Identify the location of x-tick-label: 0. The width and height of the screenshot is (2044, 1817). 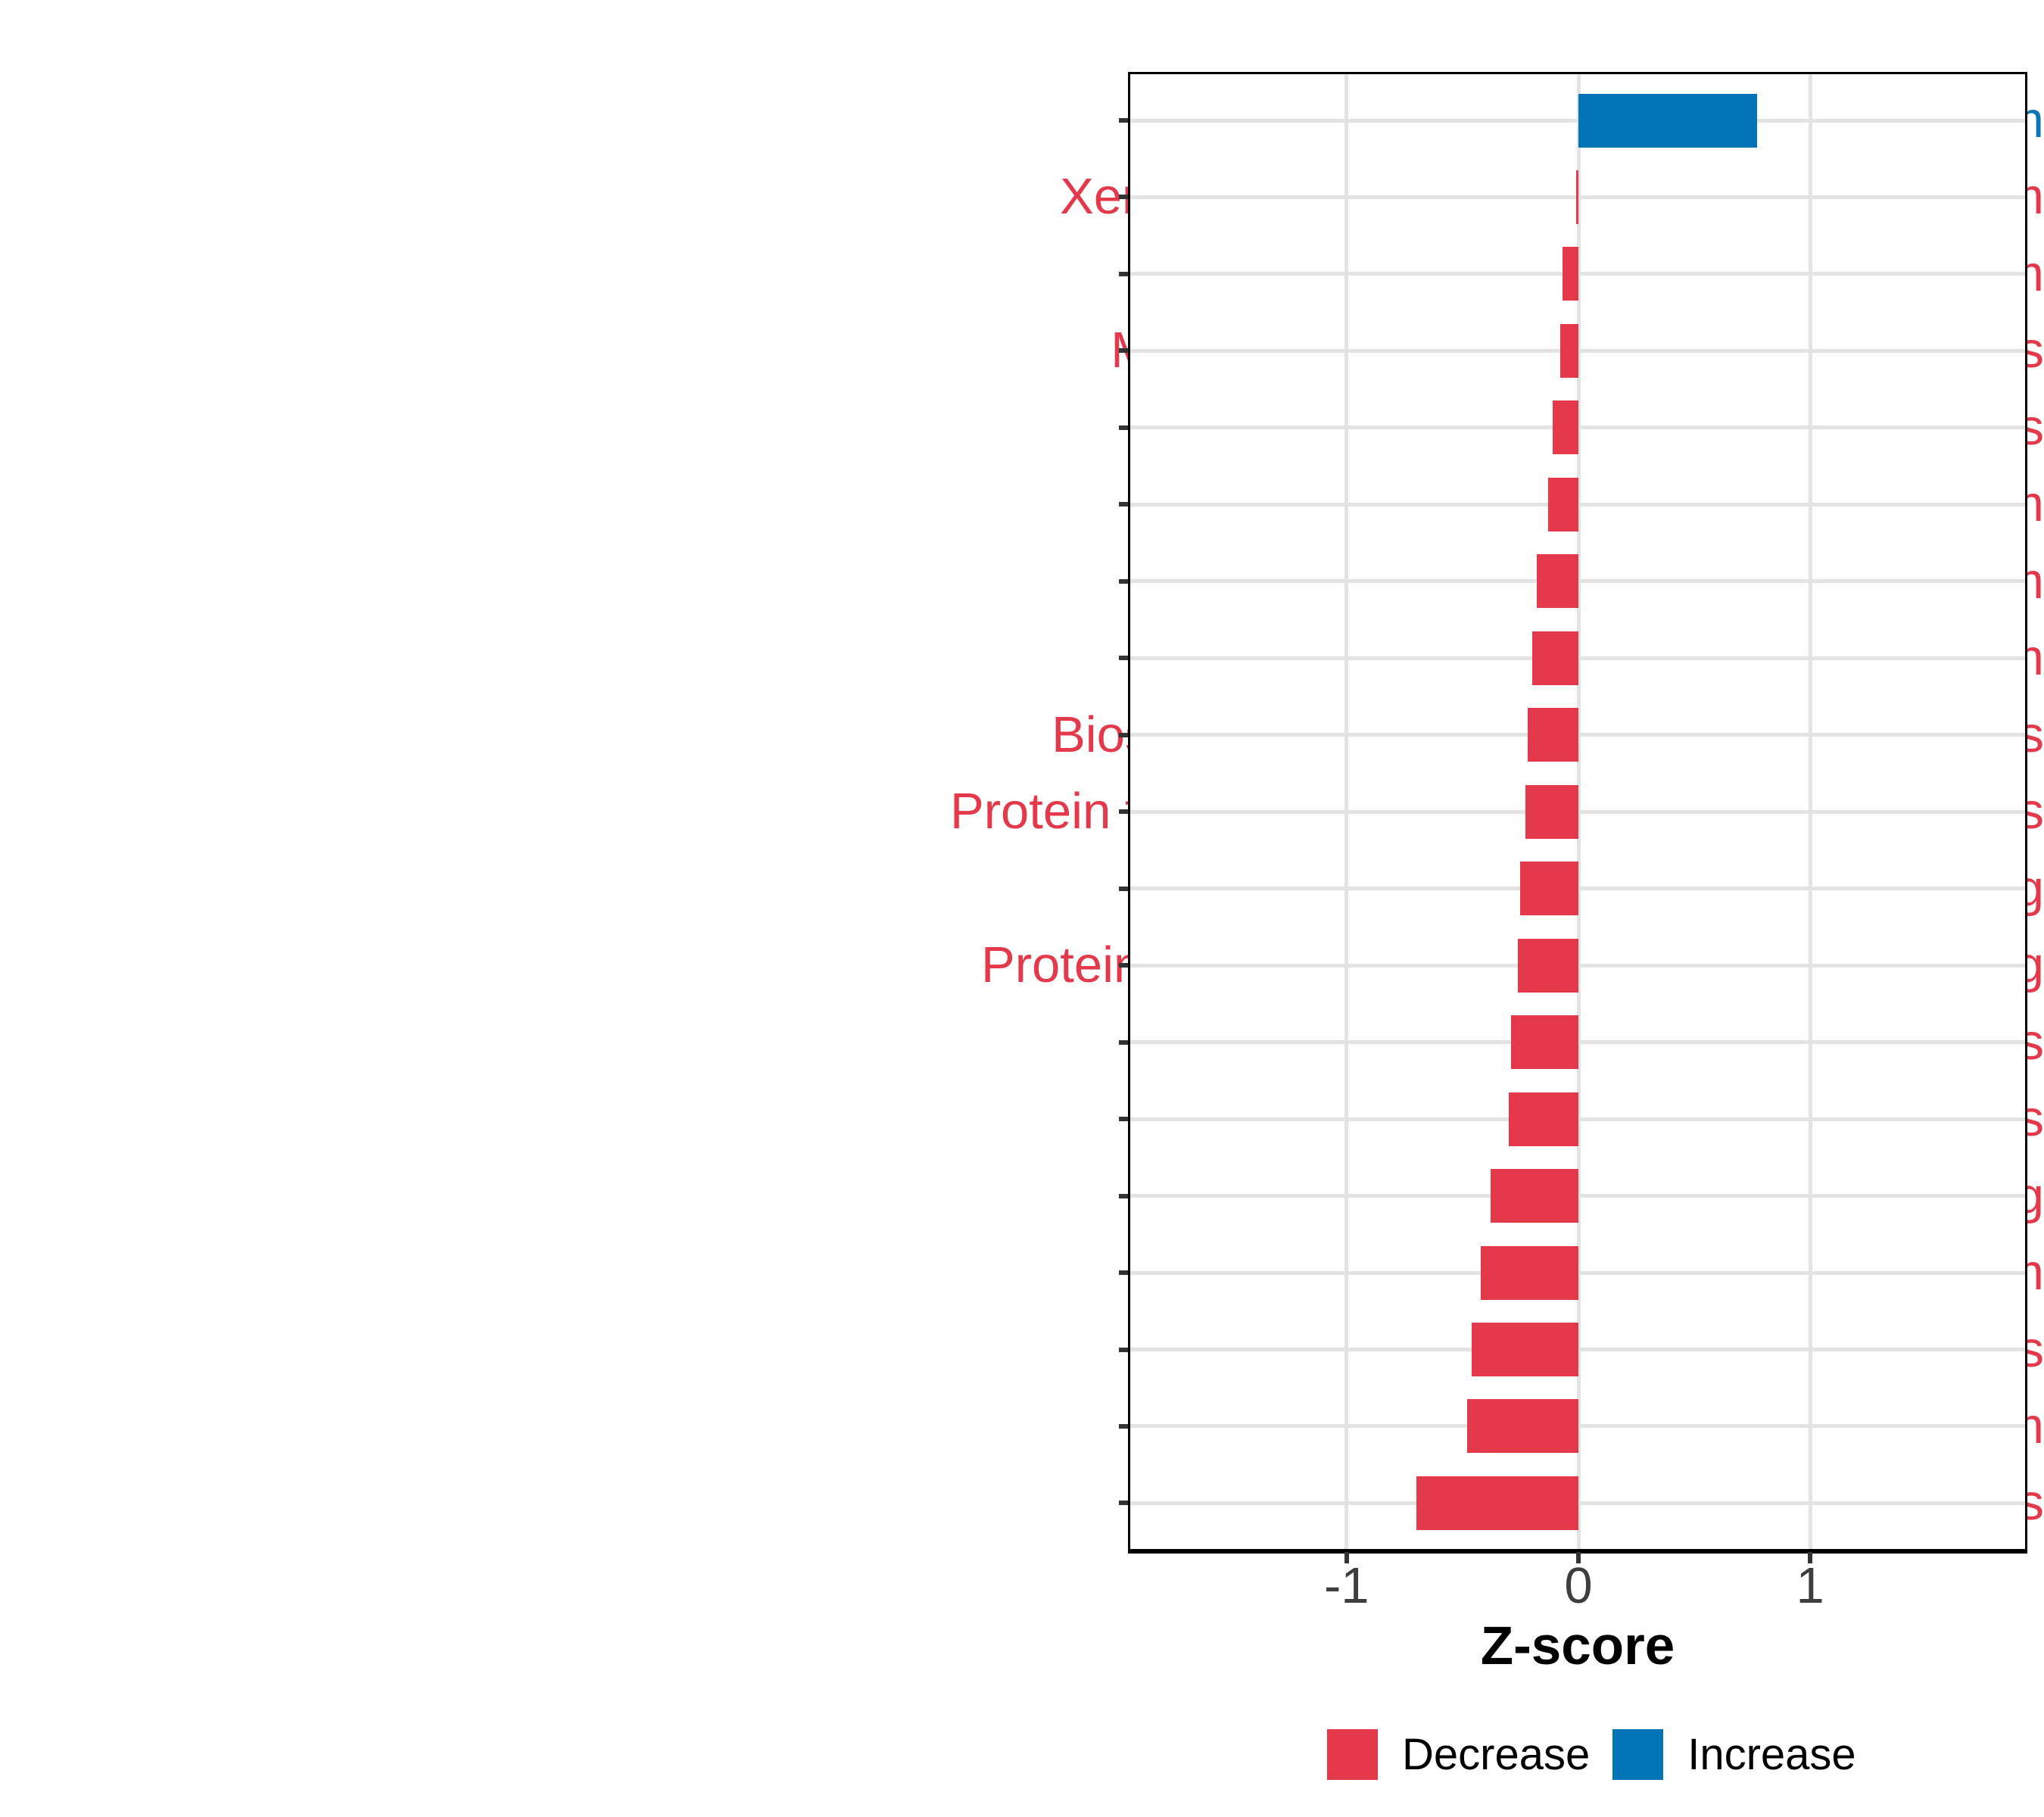
(1578, 1586).